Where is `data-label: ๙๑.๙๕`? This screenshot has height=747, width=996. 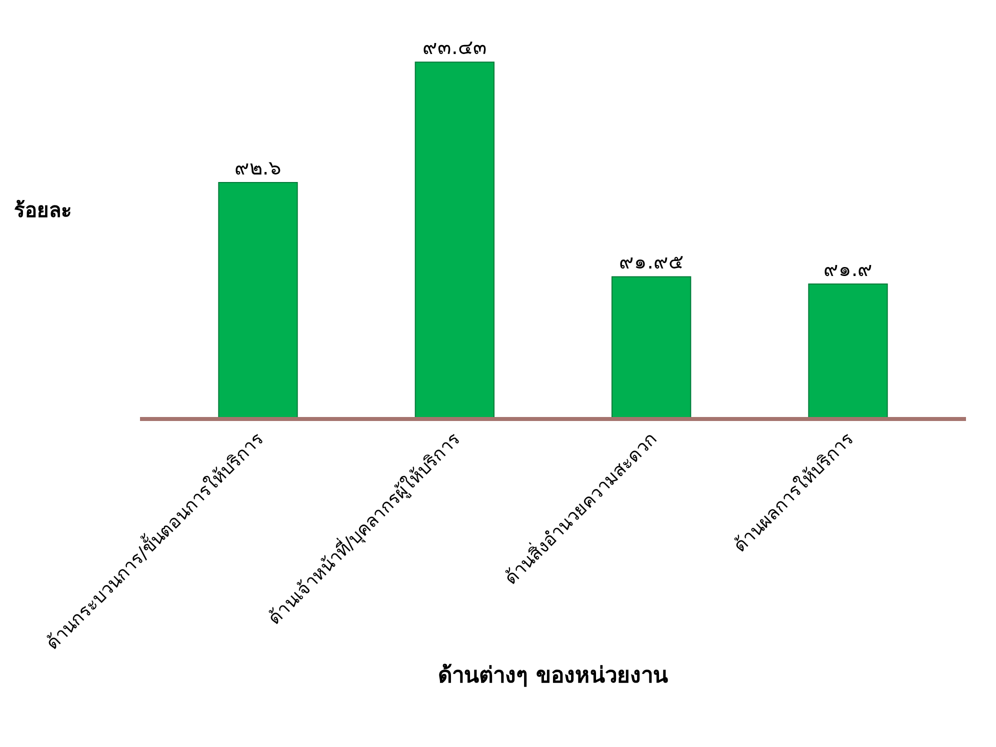 data-label: ๙๑.๙๕ is located at coordinates (651, 262).